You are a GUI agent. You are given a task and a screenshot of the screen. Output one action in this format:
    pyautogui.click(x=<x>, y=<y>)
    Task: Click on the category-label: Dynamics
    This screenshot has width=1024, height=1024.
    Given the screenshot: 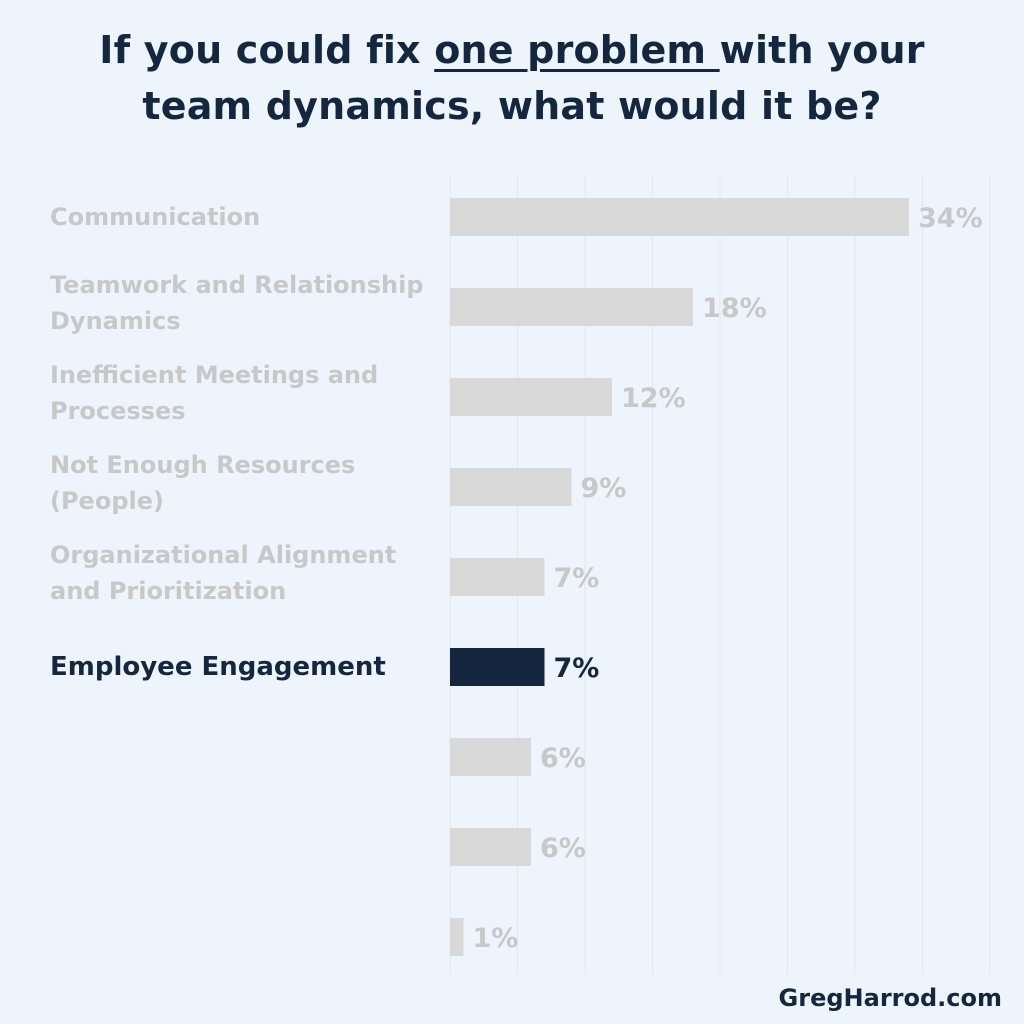 What is the action you would take?
    pyautogui.click(x=115, y=321)
    